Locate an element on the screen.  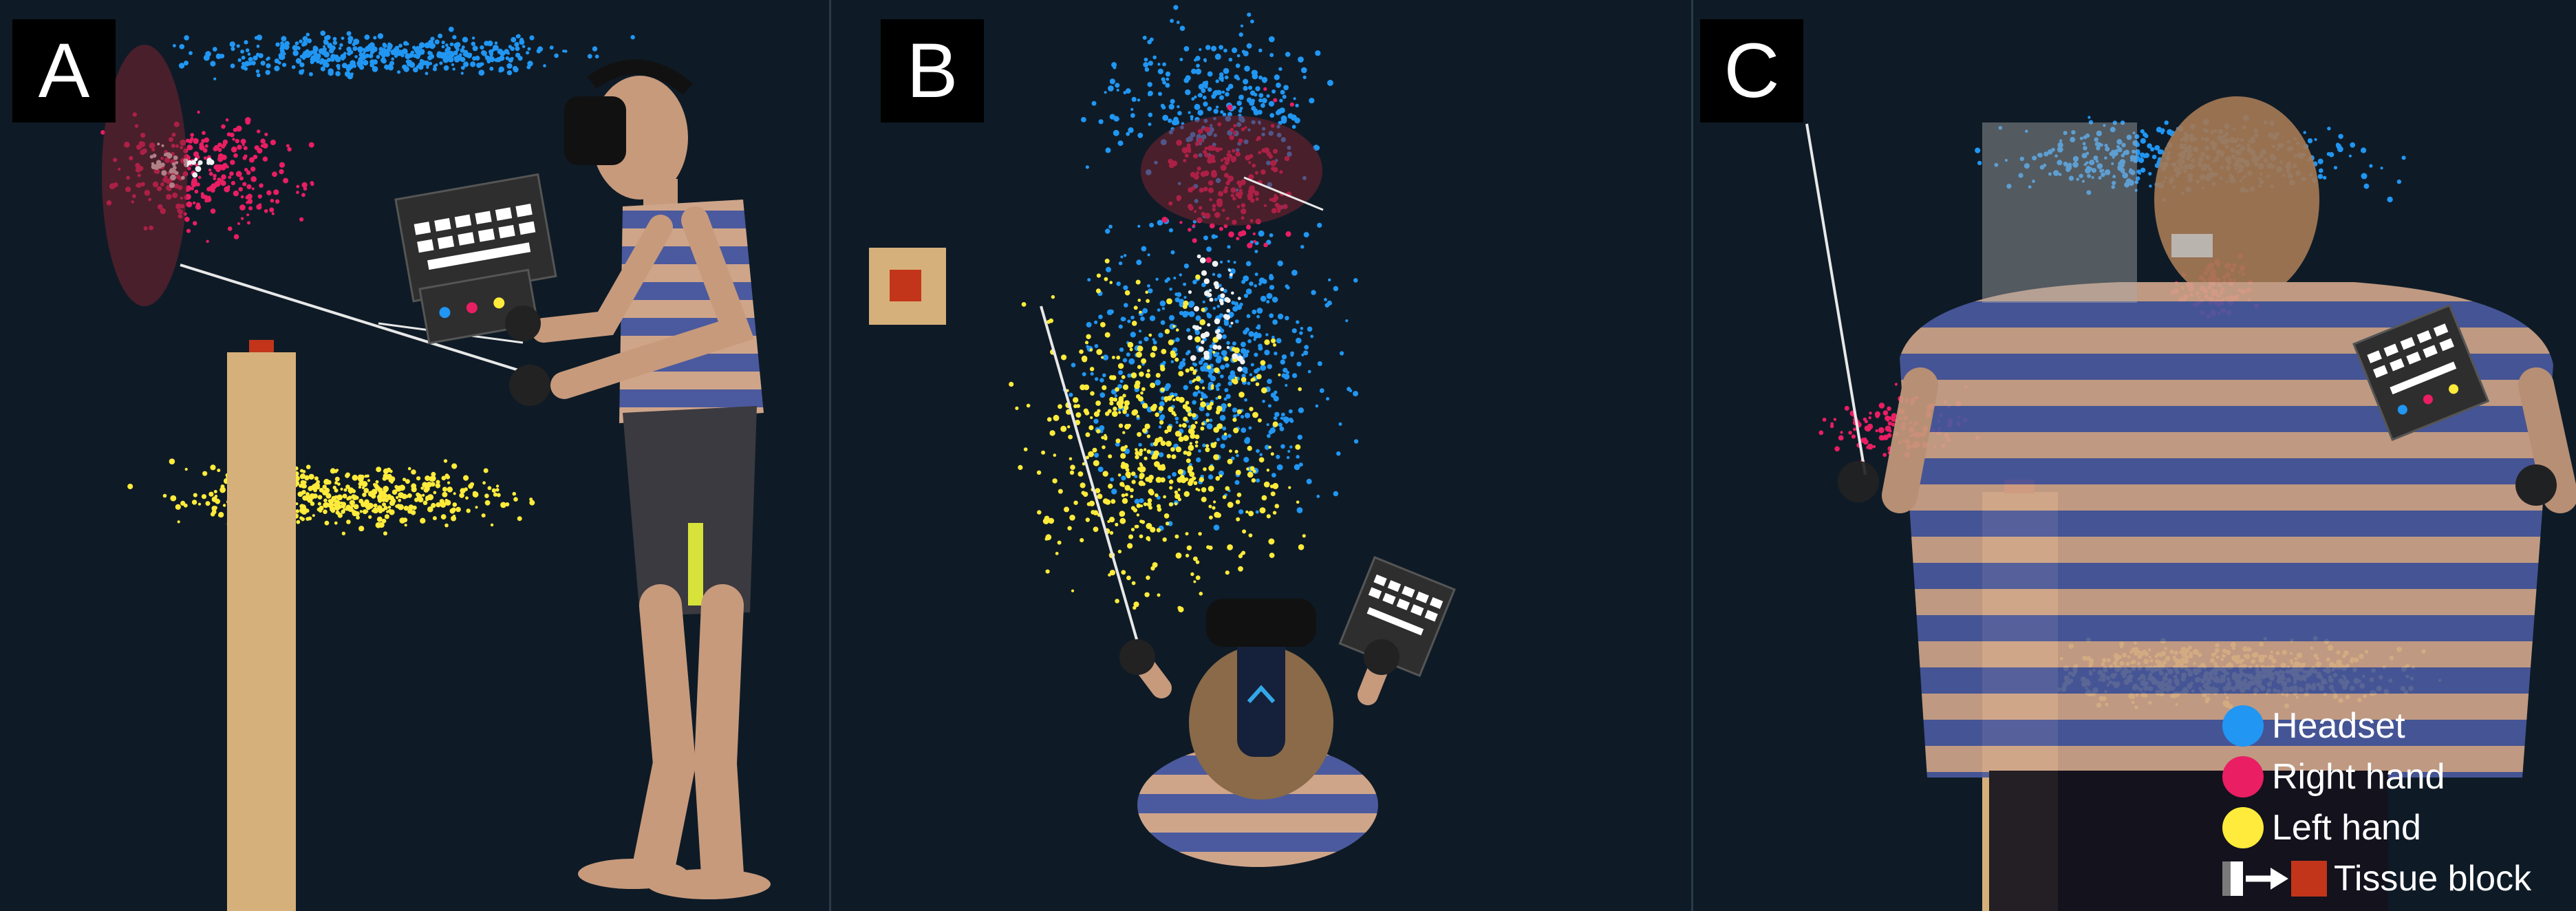
tissue-block-color-square is located at coordinates (2309, 879).